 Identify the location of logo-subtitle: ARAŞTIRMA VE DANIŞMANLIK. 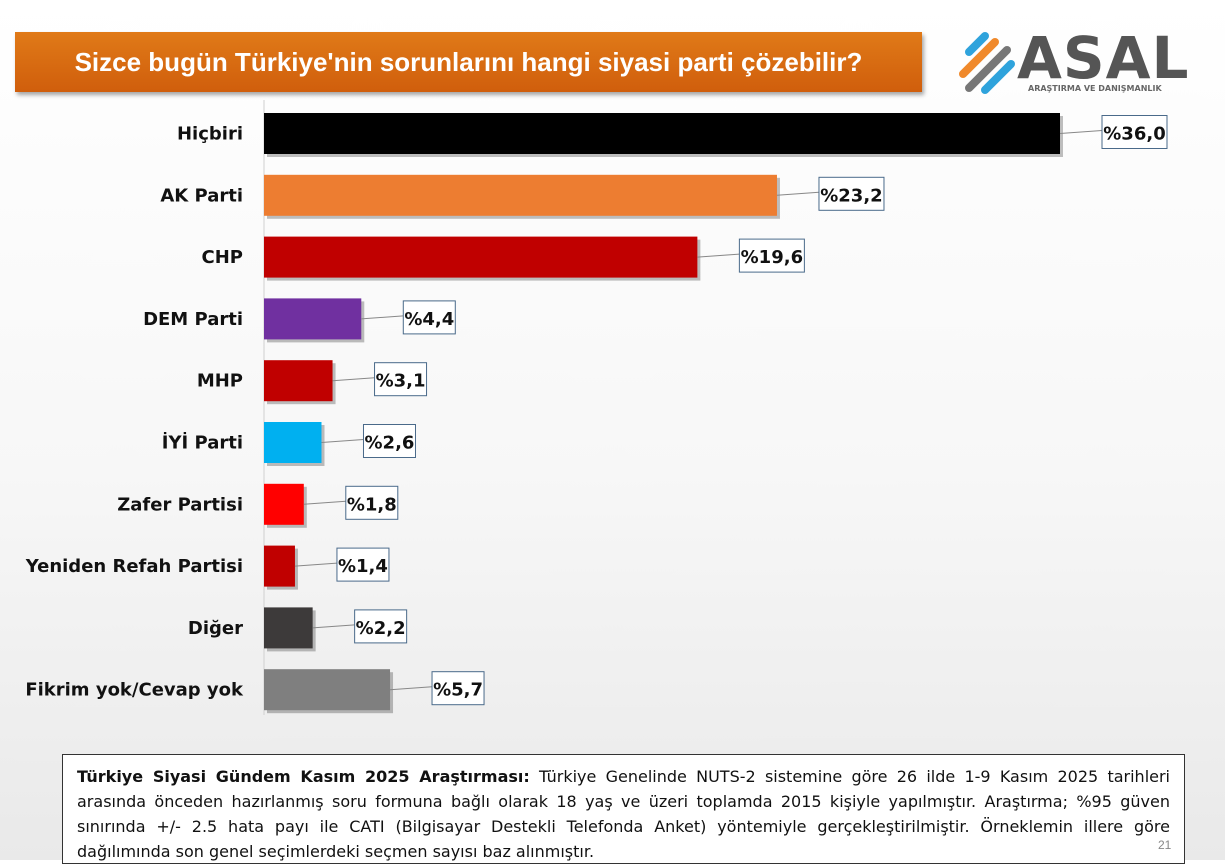
(1095, 88).